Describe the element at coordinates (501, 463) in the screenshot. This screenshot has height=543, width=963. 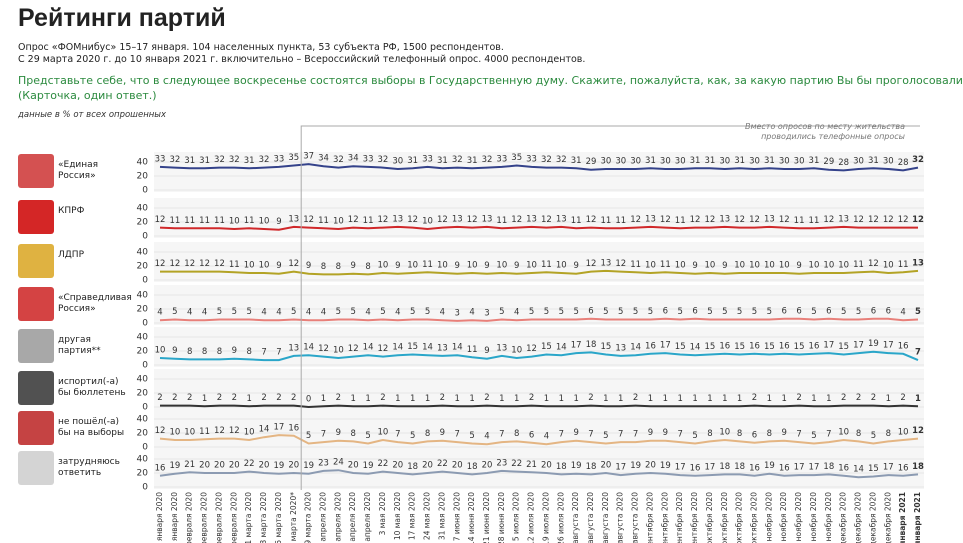
I see `value-label: 23` at that location.